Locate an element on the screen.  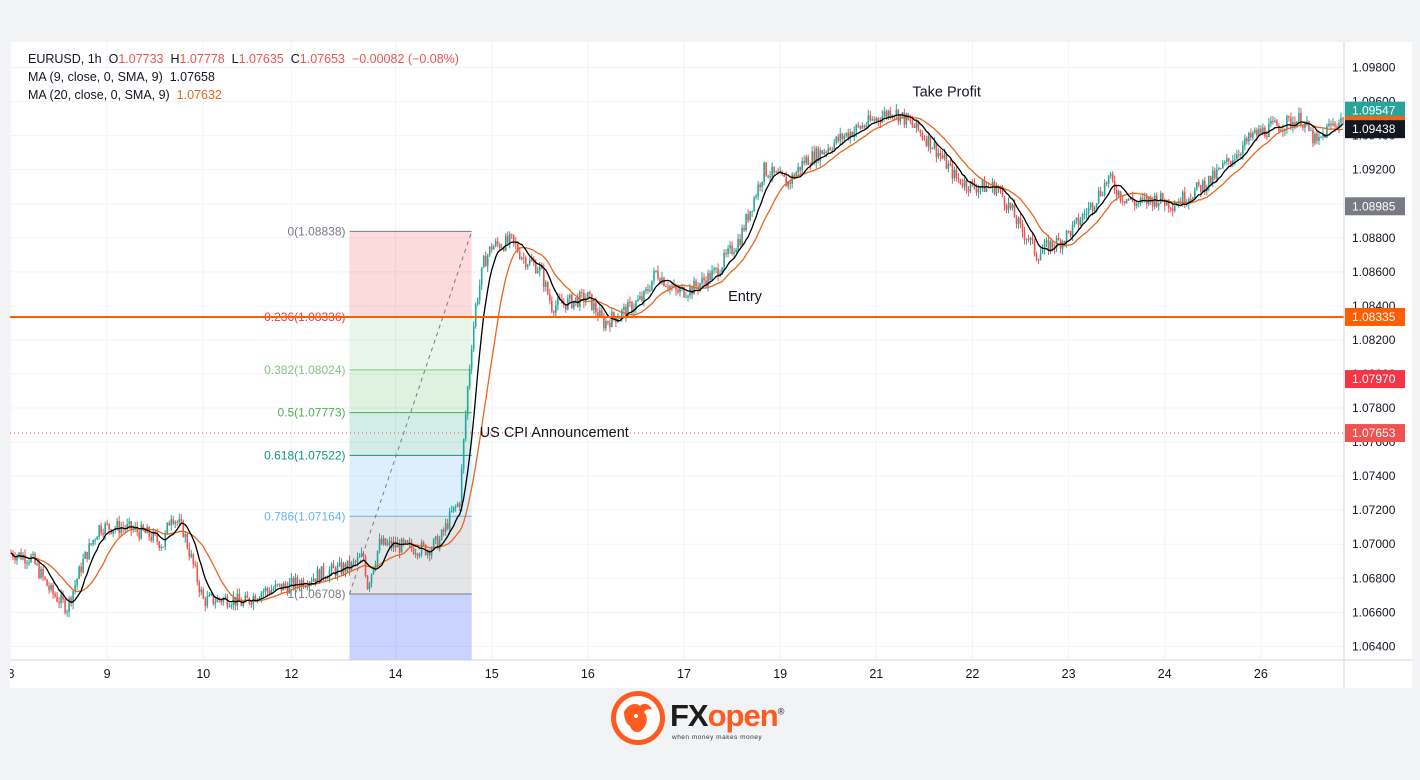
high-value: 1.07778 is located at coordinates (202, 59).